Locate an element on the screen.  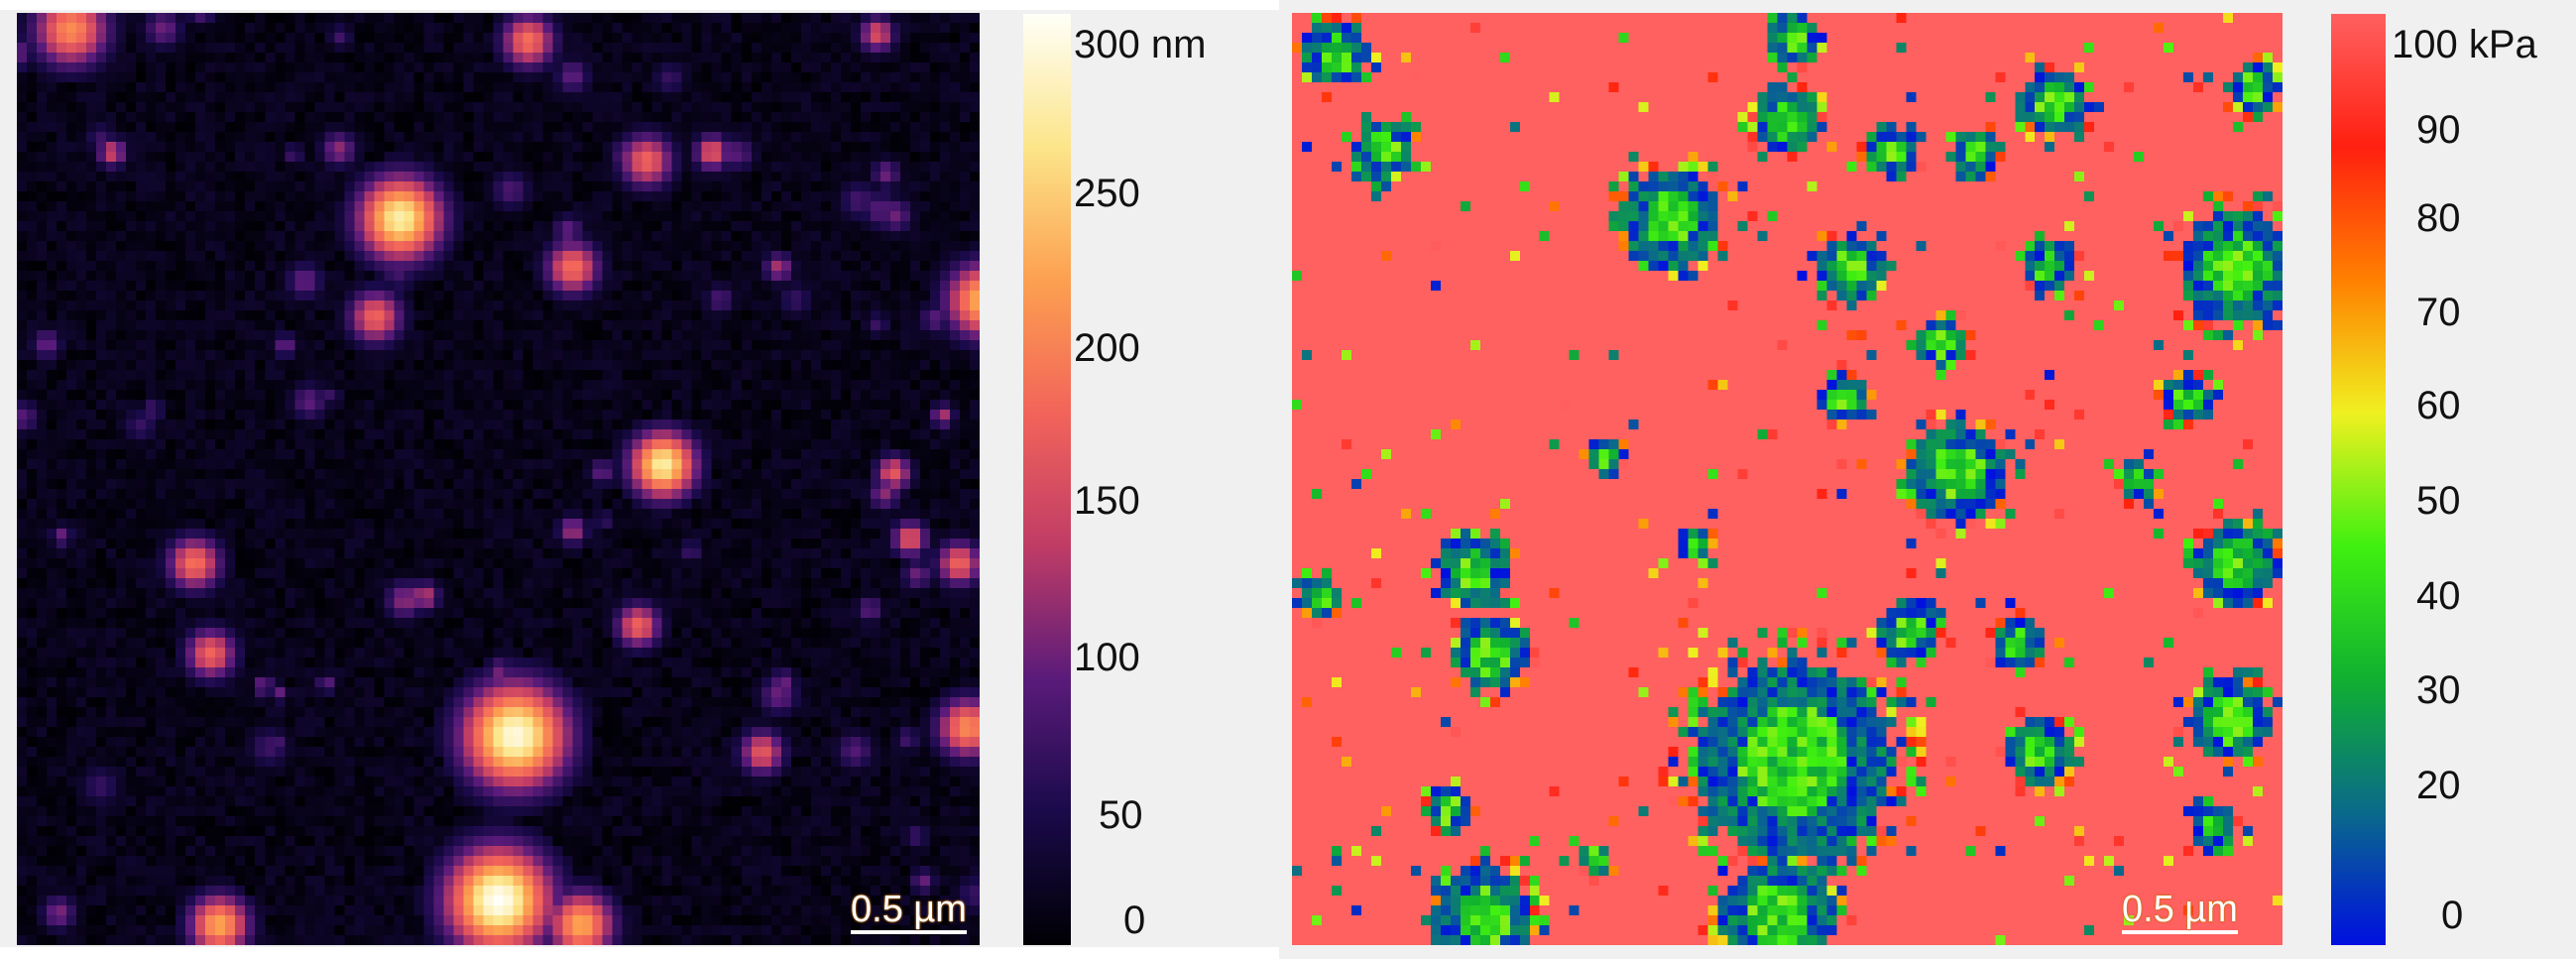
colorbar-tick-label: 100 is located at coordinates (1107, 657).